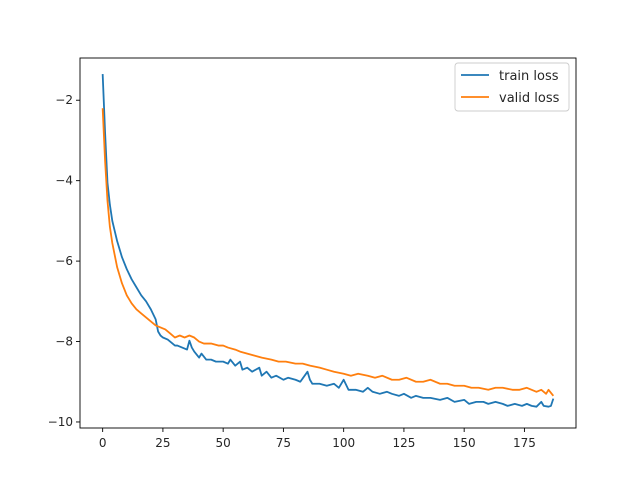  I want to click on y-tick-label: −8, so click(64, 342).